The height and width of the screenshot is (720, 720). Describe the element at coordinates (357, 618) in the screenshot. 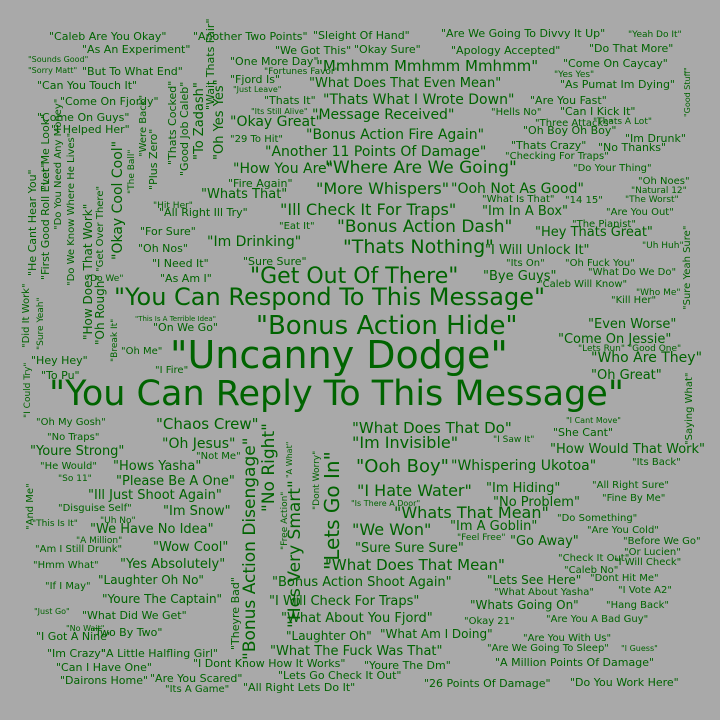

I see `cloud-phrase: "What About You Fjord"` at that location.